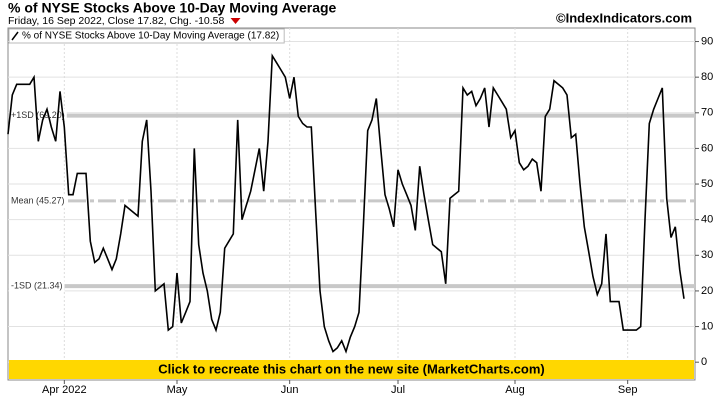 The height and width of the screenshot is (400, 720). What do you see at coordinates (707, 184) in the screenshot?
I see `y-tick-label: 50` at bounding box center [707, 184].